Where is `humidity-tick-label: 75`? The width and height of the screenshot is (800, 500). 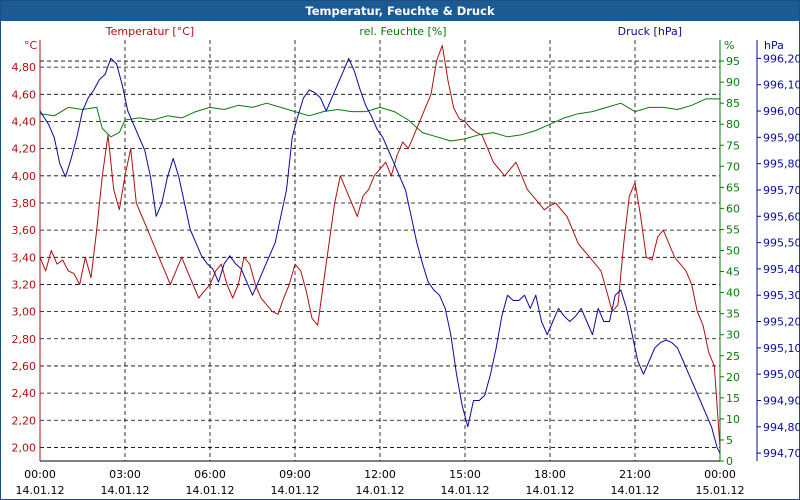 humidity-tick-label: 75 is located at coordinates (733, 145).